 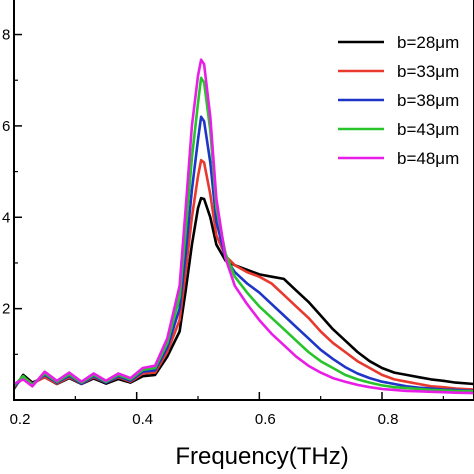 What do you see at coordinates (428, 129) in the screenshot?
I see `legend-label-4: b=43μm` at bounding box center [428, 129].